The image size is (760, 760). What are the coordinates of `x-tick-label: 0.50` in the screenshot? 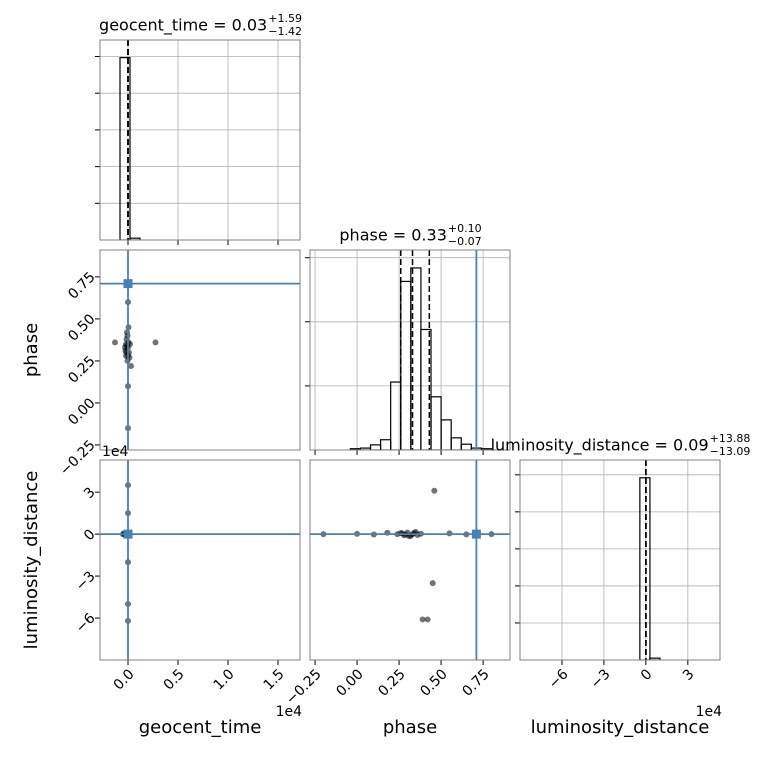 It's located at (433, 682).